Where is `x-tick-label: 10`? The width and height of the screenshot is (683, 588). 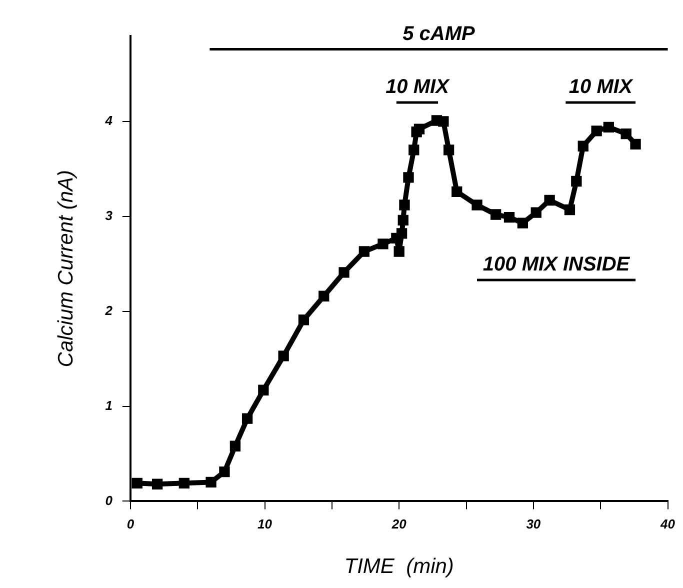 x-tick-label: 10 is located at coordinates (265, 524).